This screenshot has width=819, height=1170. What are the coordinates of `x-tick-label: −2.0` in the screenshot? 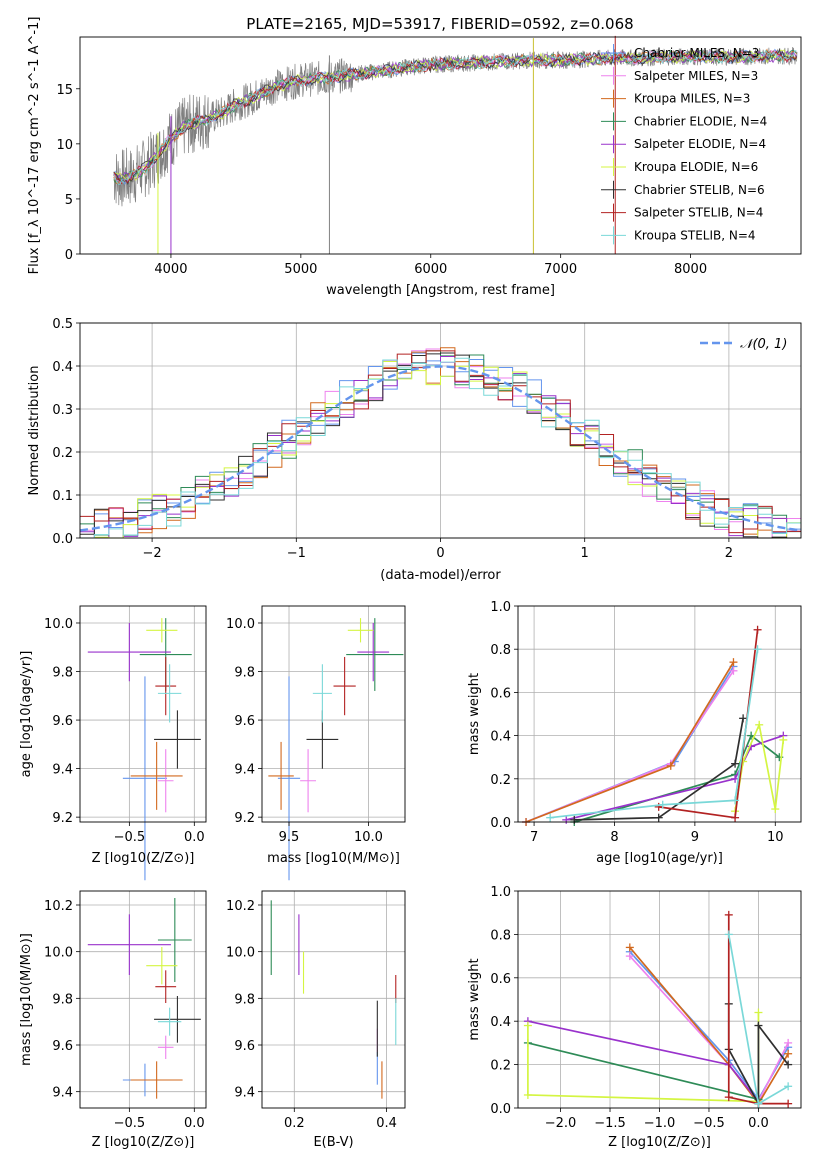 It's located at (561, 1123).